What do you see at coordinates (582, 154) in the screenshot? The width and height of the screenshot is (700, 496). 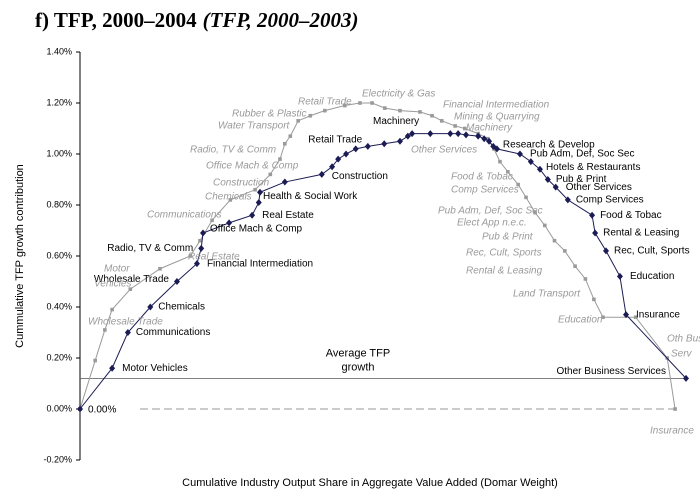 I see `annotation: Pub Adm, Def, Soc Sec` at bounding box center [582, 154].